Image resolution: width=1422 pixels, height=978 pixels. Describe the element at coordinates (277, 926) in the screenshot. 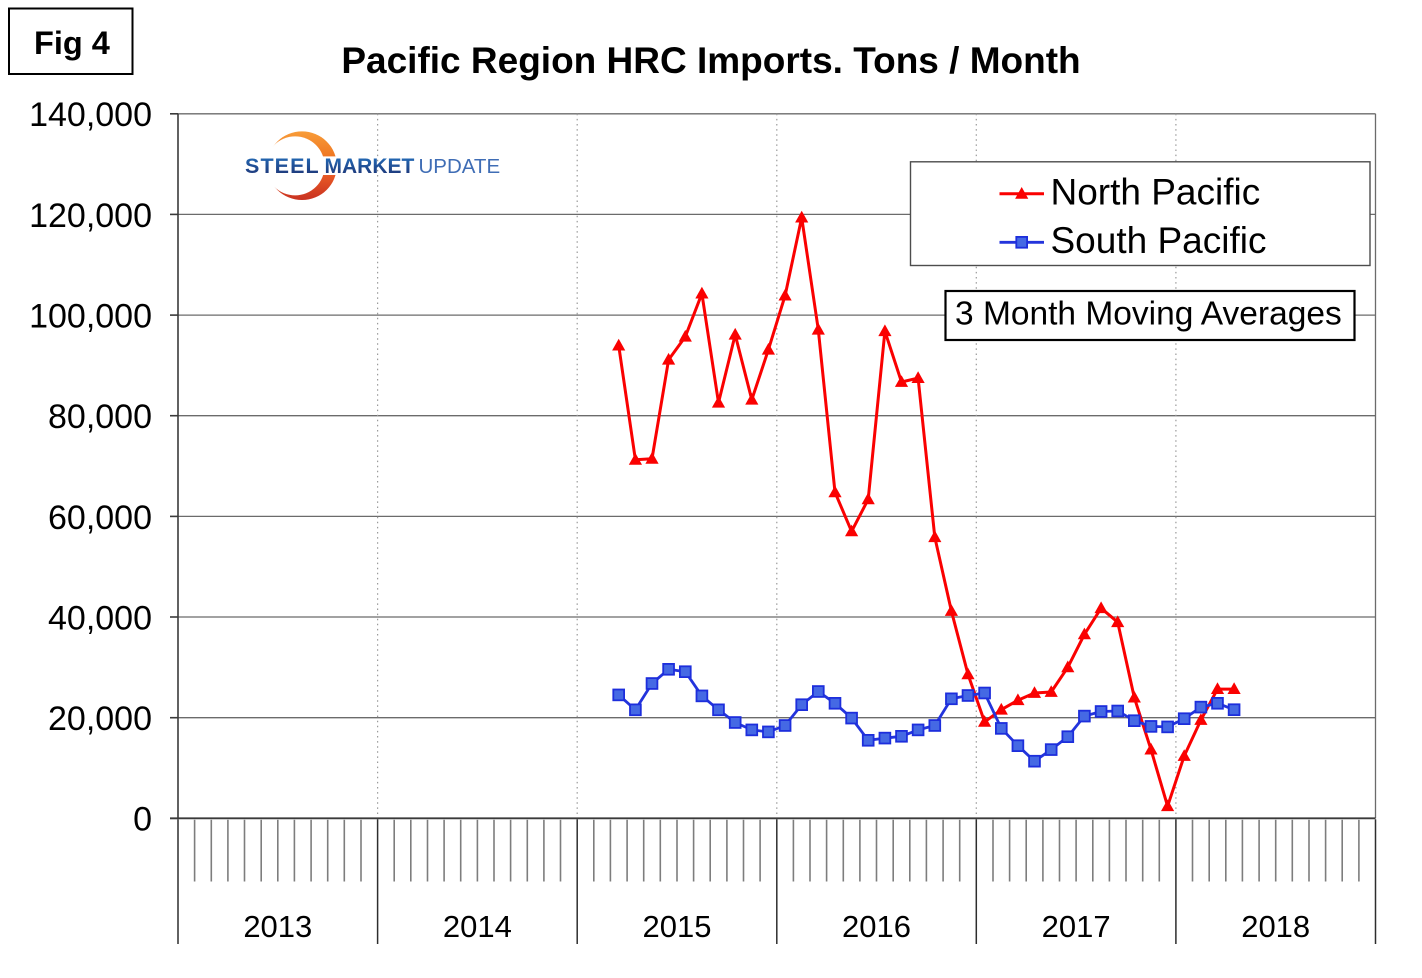

I see `svg-text: 2013` at that location.